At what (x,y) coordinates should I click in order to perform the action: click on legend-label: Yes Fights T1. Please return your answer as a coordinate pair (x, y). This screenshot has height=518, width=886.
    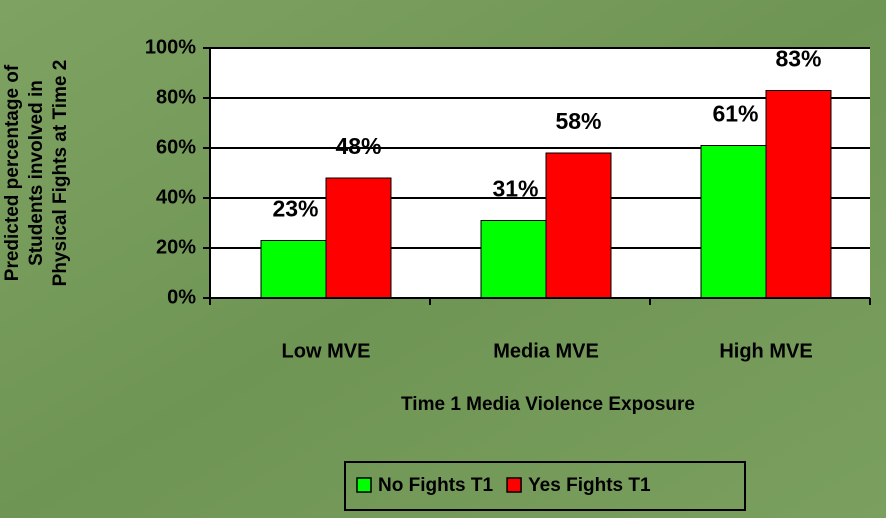
    Looking at the image, I should click on (589, 485).